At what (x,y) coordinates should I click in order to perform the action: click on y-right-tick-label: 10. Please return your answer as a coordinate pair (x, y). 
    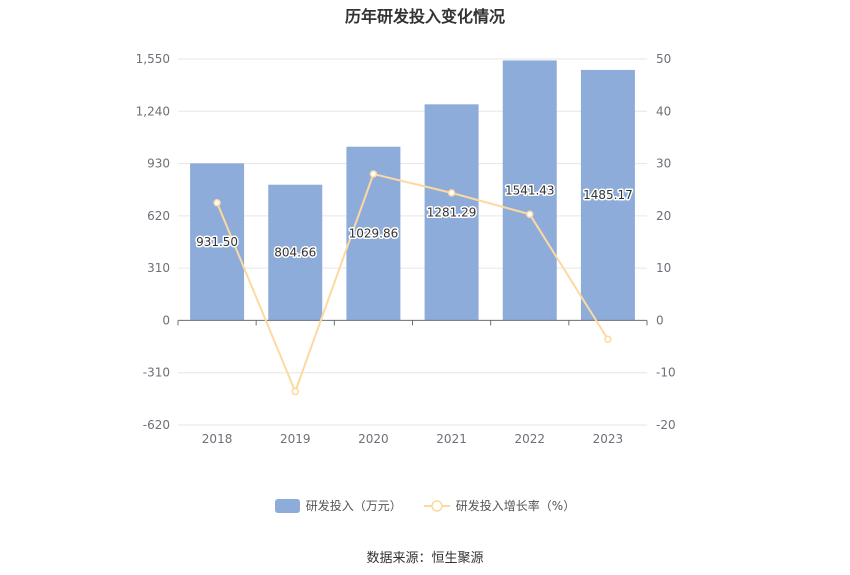
    Looking at the image, I should click on (663, 268).